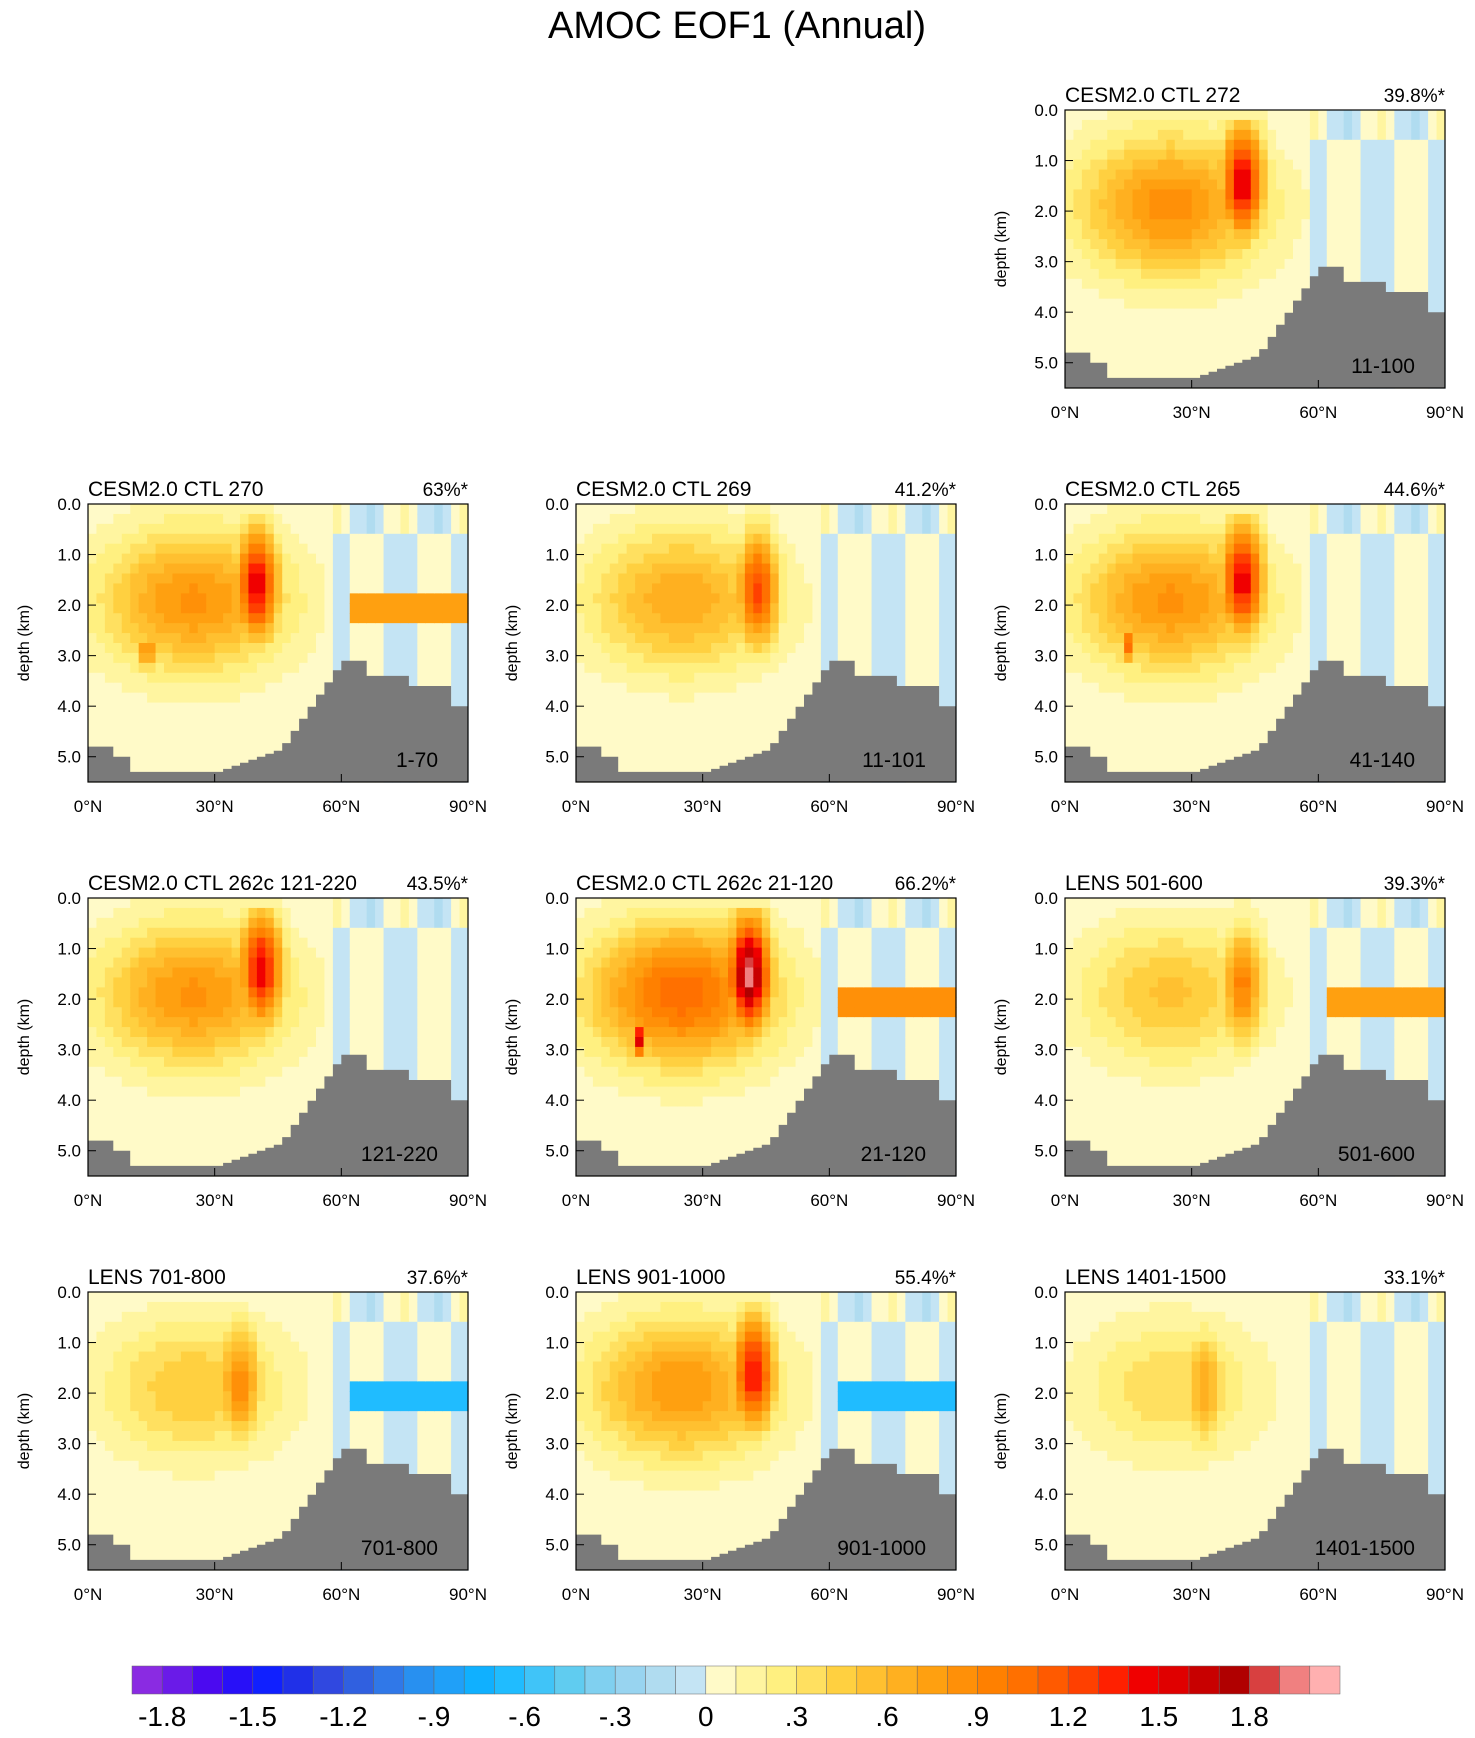  Describe the element at coordinates (512, 643) in the screenshot. I see `y-axis-label: depth (km)` at that location.